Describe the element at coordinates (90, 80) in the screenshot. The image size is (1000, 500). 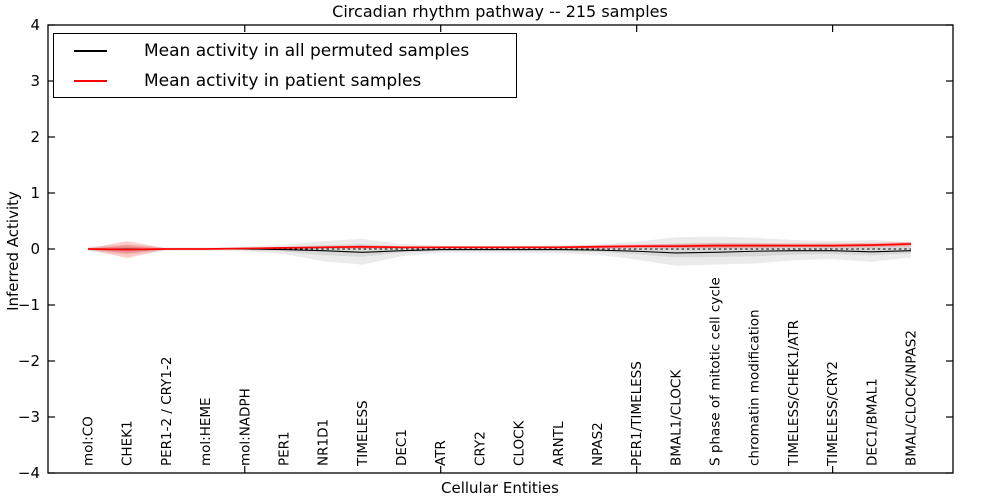
I see `legend-line-swatch-patient` at that location.